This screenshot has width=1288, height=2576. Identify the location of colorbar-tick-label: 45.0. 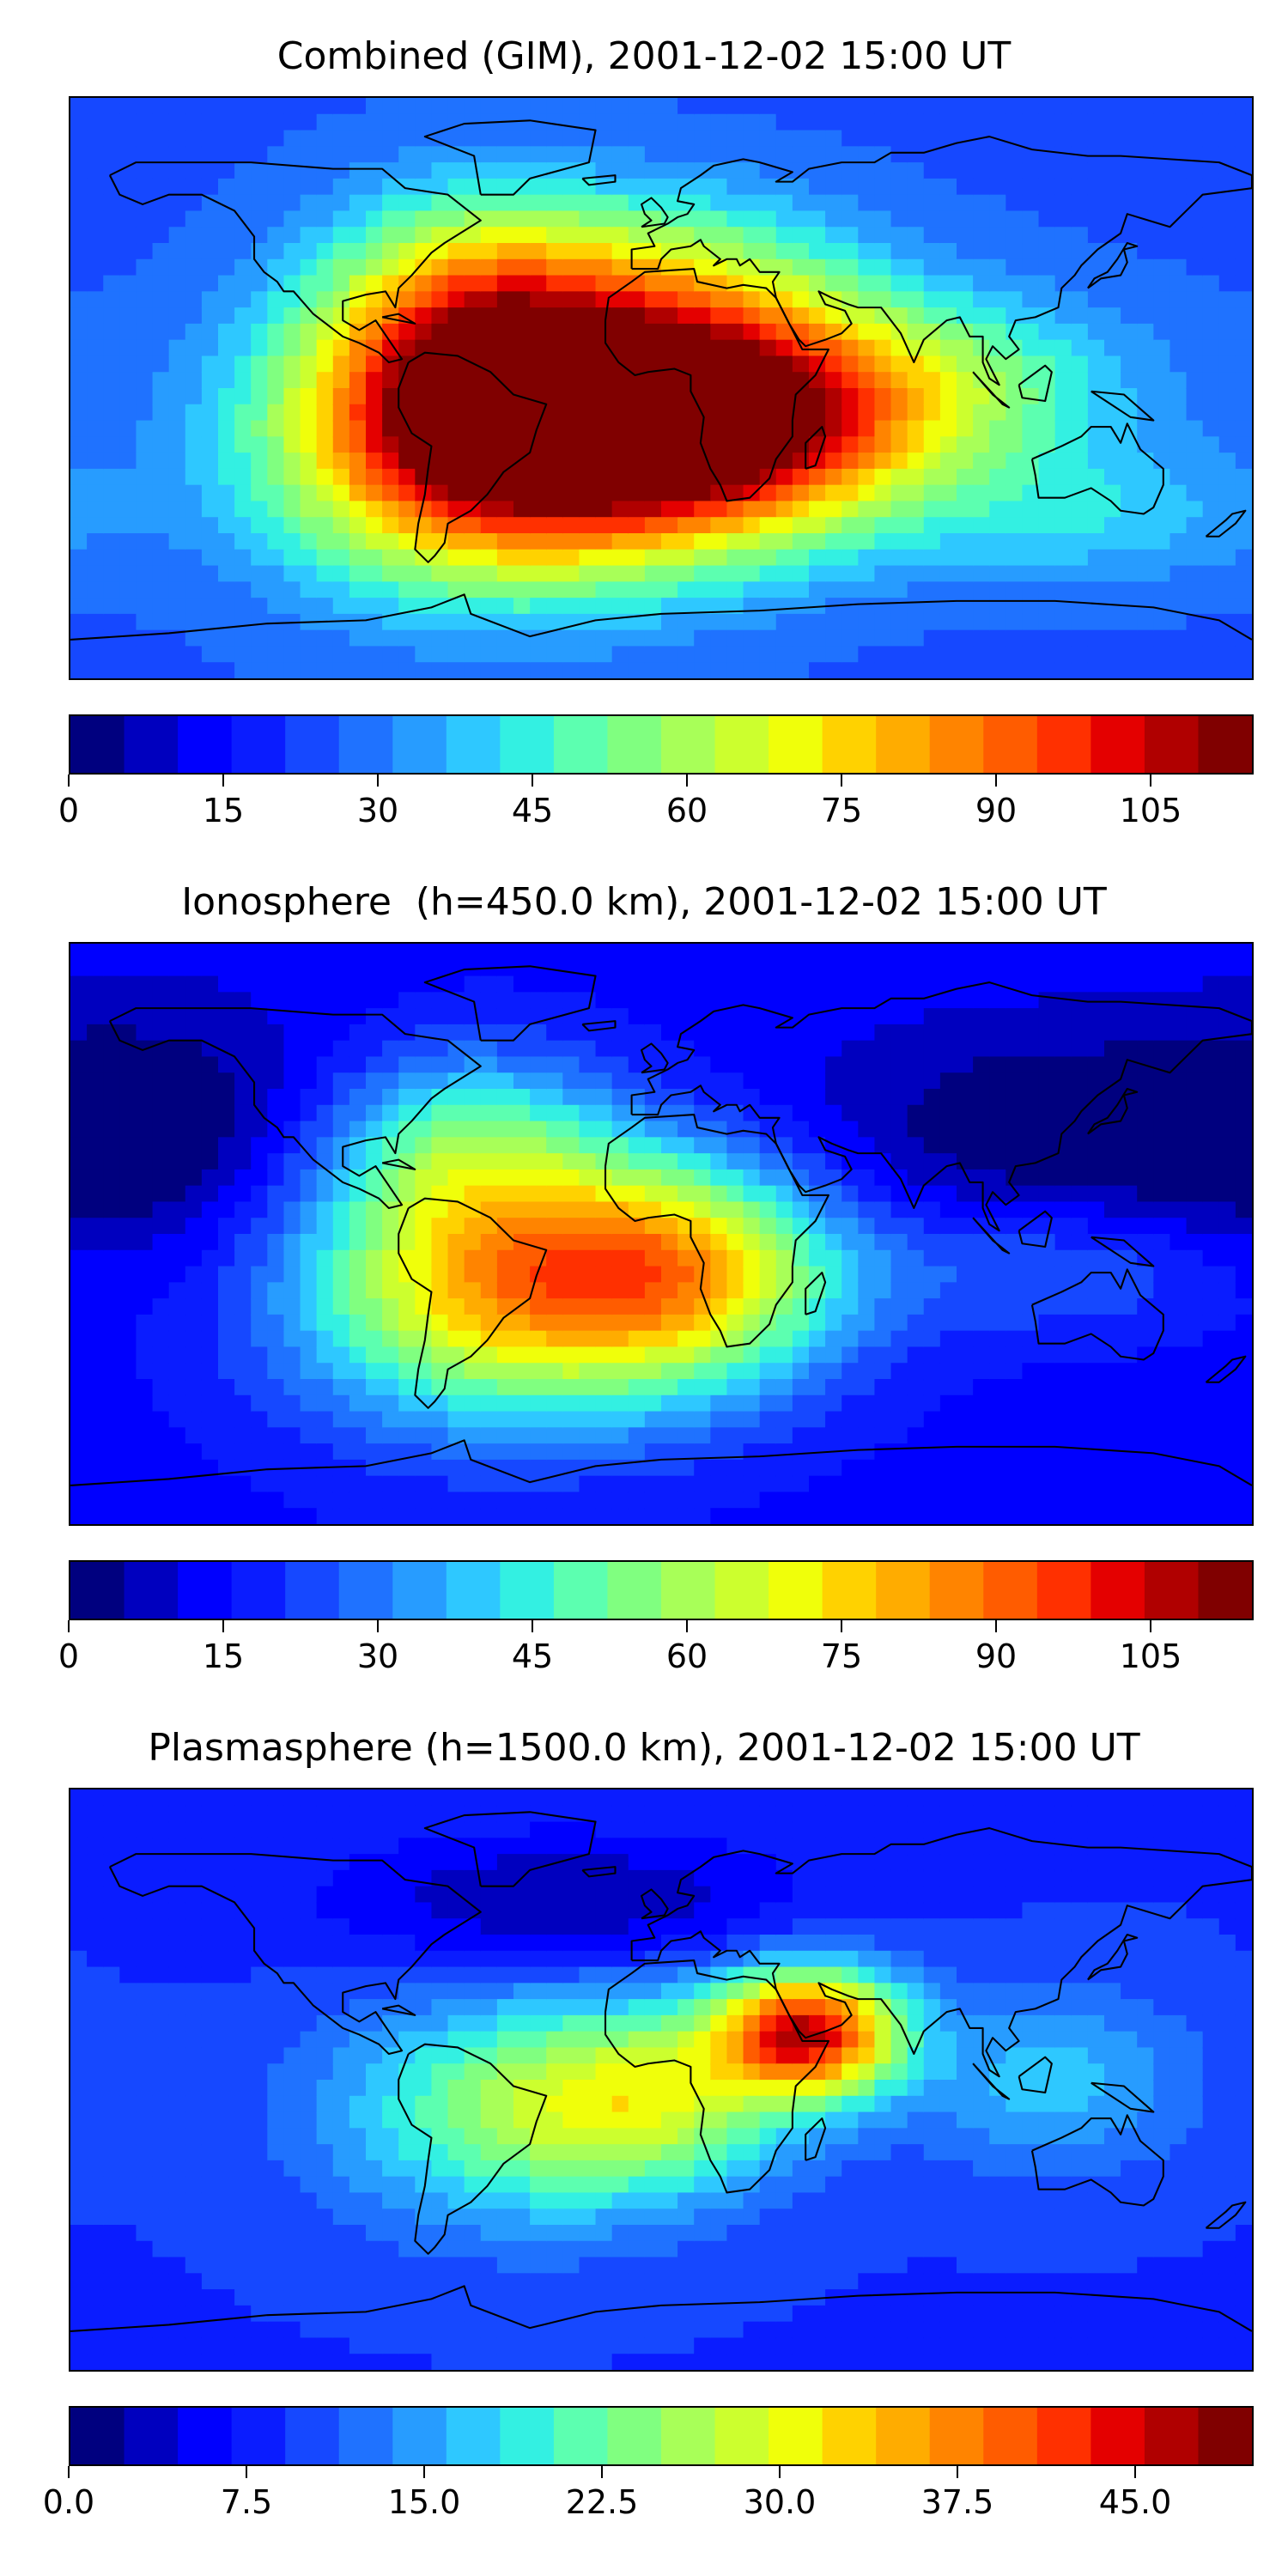
(1135, 2502).